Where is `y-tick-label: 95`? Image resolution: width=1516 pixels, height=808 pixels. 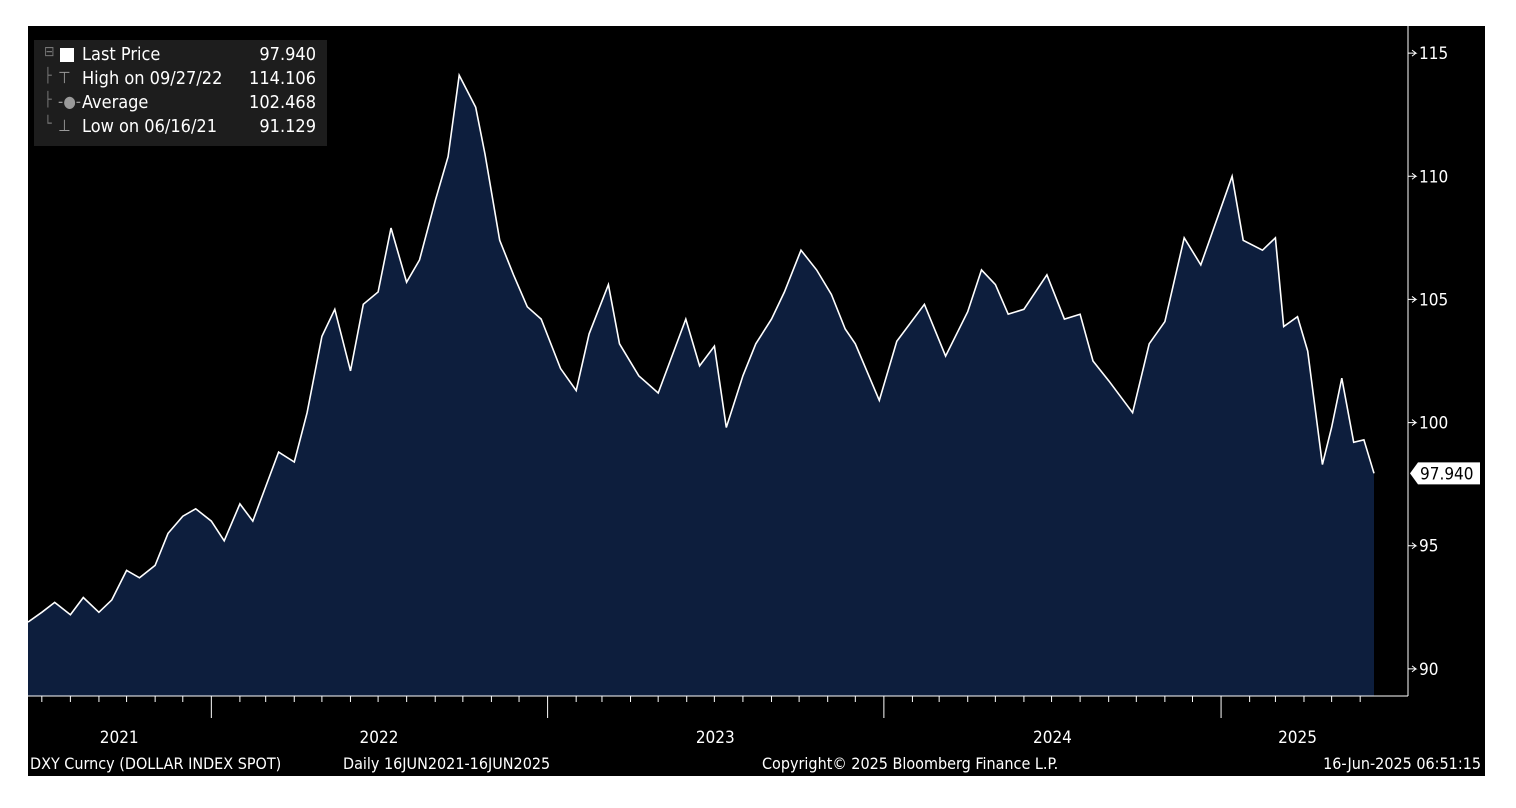 y-tick-label: 95 is located at coordinates (1428, 547).